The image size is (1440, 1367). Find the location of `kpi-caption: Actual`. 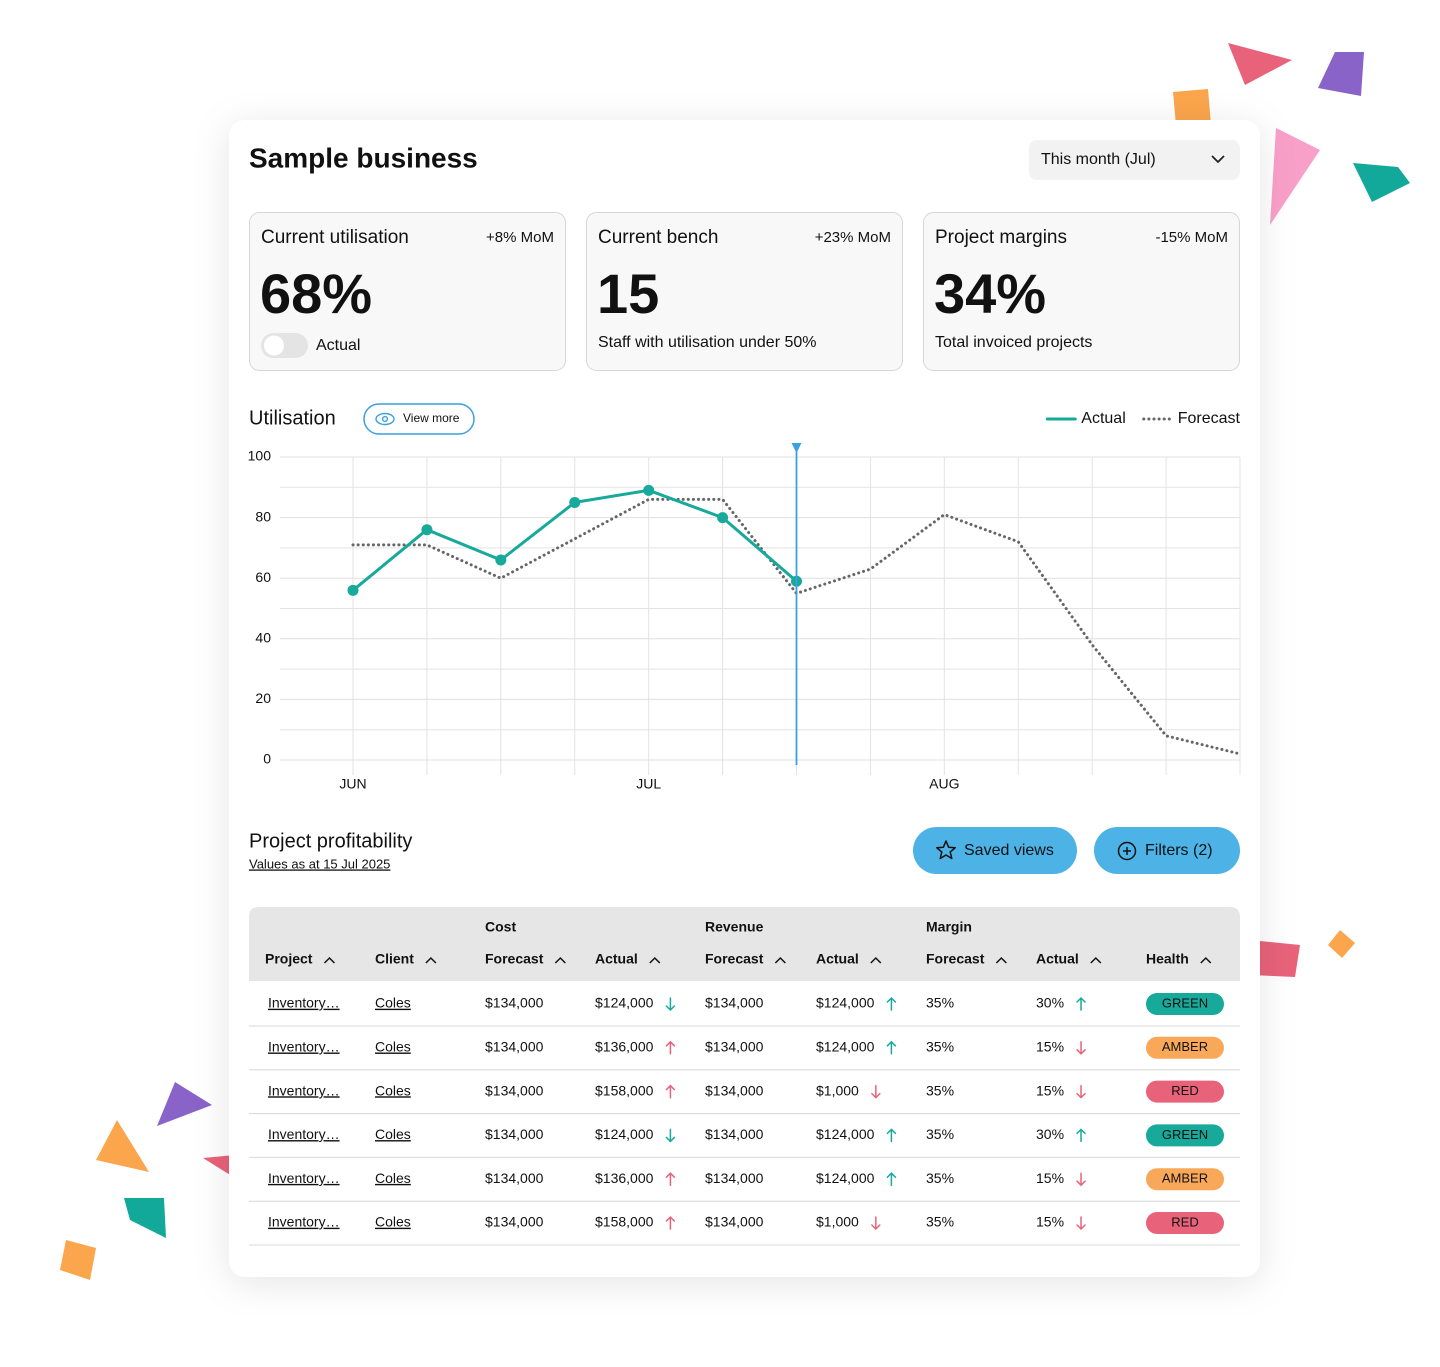

kpi-caption: Actual is located at coordinates (338, 345).